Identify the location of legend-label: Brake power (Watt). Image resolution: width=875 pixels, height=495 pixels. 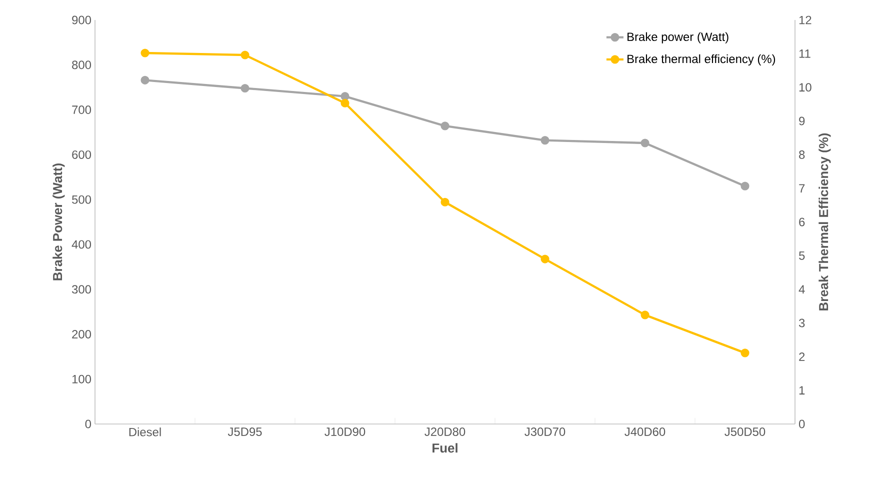
(678, 38).